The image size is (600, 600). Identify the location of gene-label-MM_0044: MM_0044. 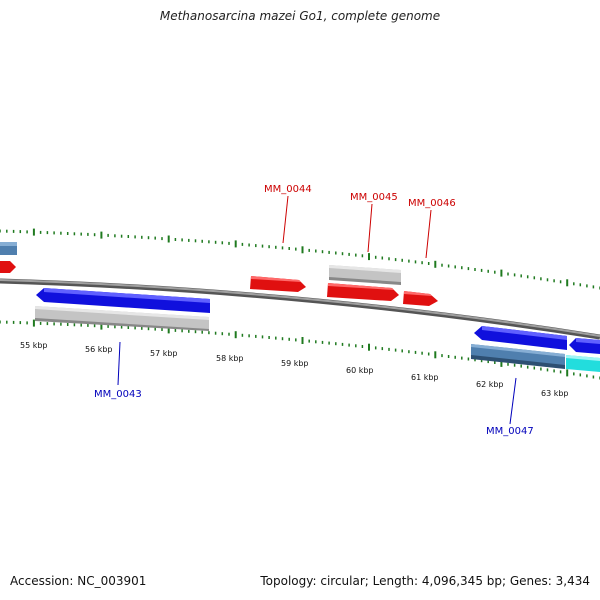
(288, 189).